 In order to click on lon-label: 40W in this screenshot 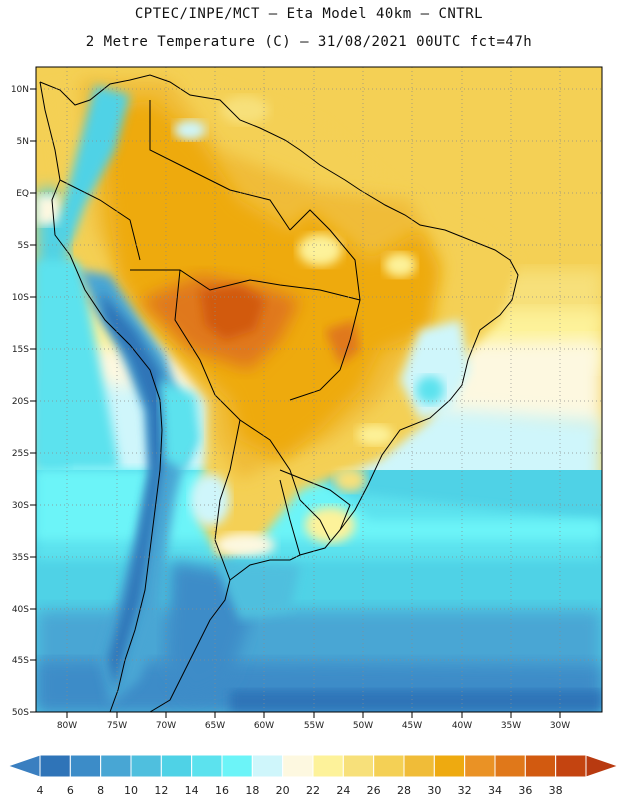, I will do `click(462, 726)`.